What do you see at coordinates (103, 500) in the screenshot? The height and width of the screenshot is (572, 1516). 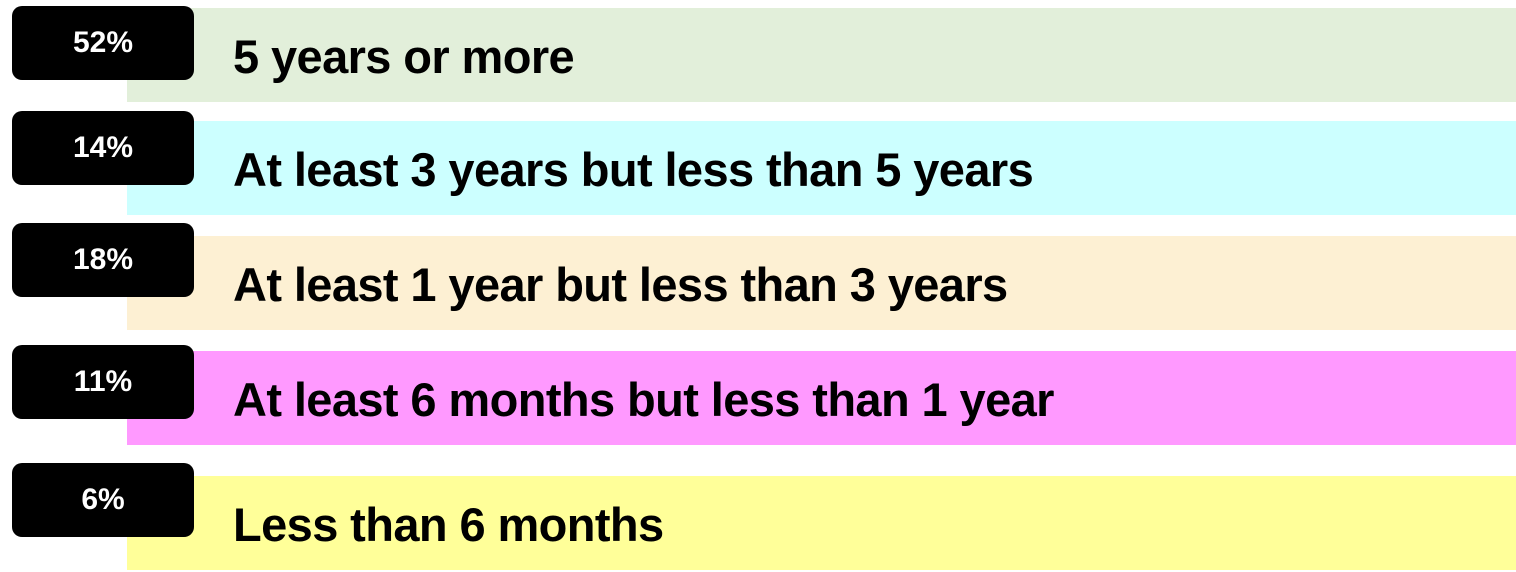 I see `percent-badge: 6%` at bounding box center [103, 500].